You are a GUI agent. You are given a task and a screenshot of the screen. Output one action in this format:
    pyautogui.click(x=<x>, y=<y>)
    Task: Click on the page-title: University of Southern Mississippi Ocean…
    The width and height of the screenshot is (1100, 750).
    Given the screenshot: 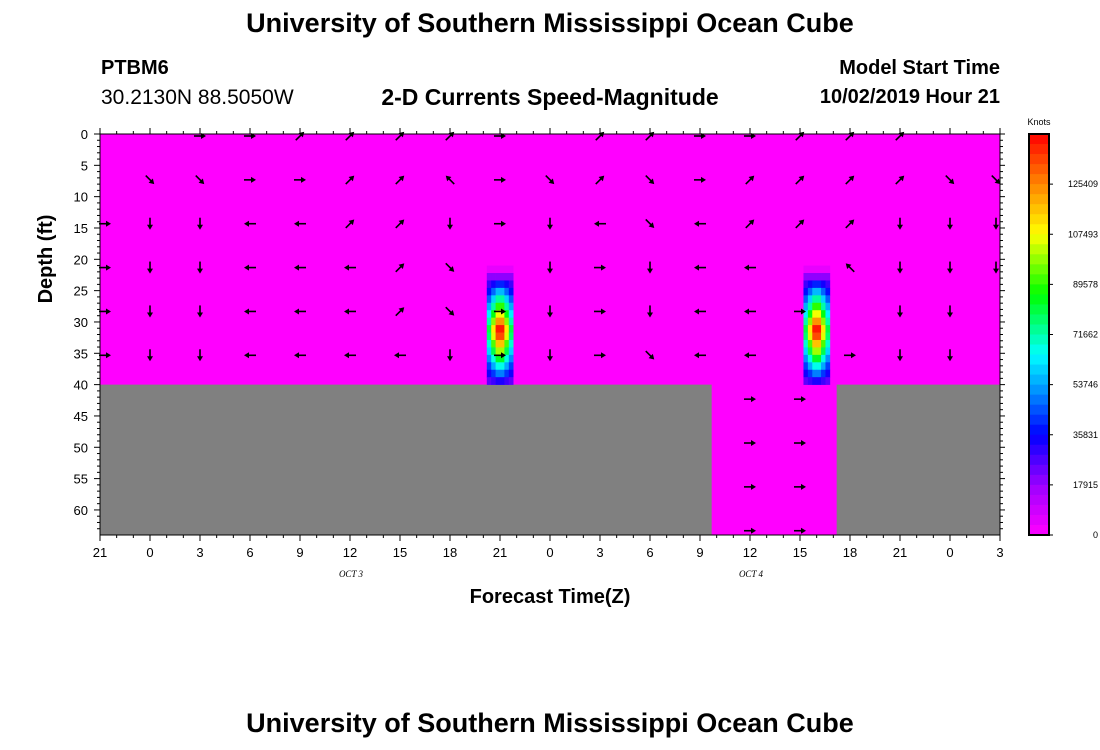 What is the action you would take?
    pyautogui.click(x=550, y=23)
    